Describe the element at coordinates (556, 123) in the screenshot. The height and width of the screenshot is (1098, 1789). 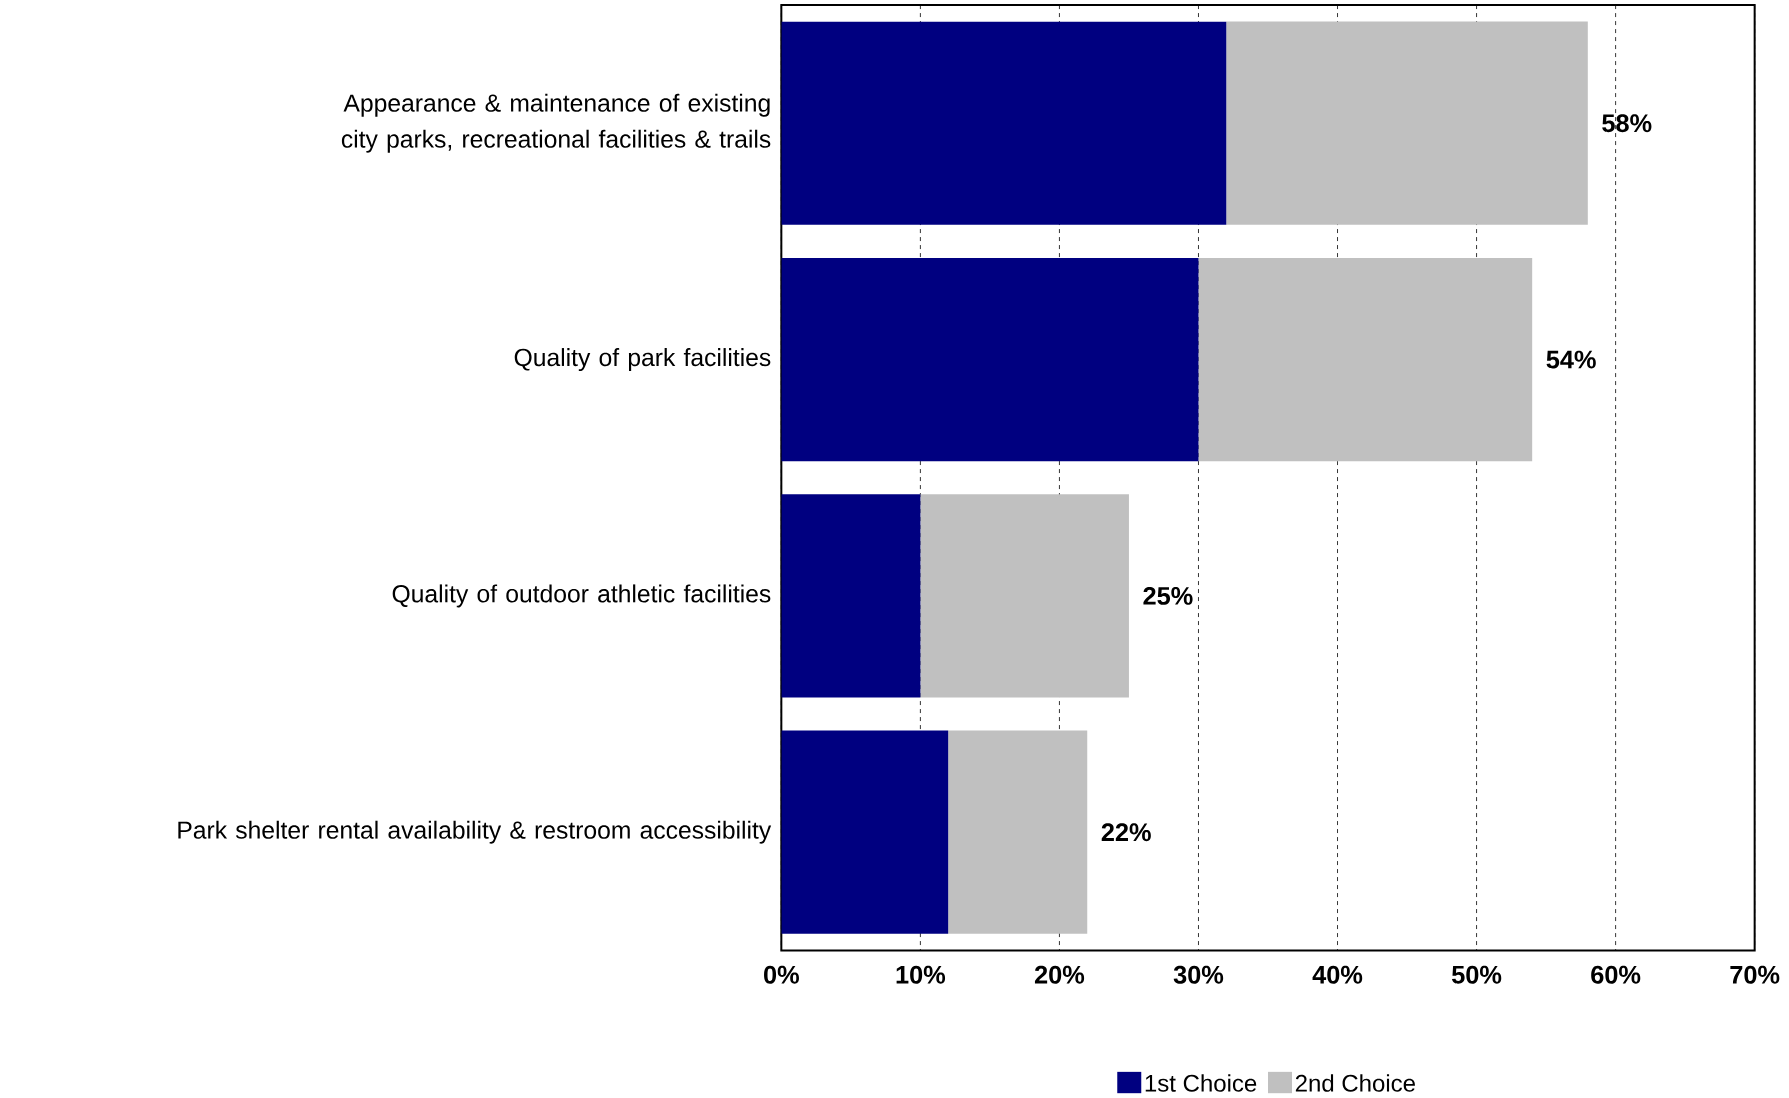
I see `y-tick-label: Appearance & maintenance of existing city parks, recreational facilities & trails` at that location.